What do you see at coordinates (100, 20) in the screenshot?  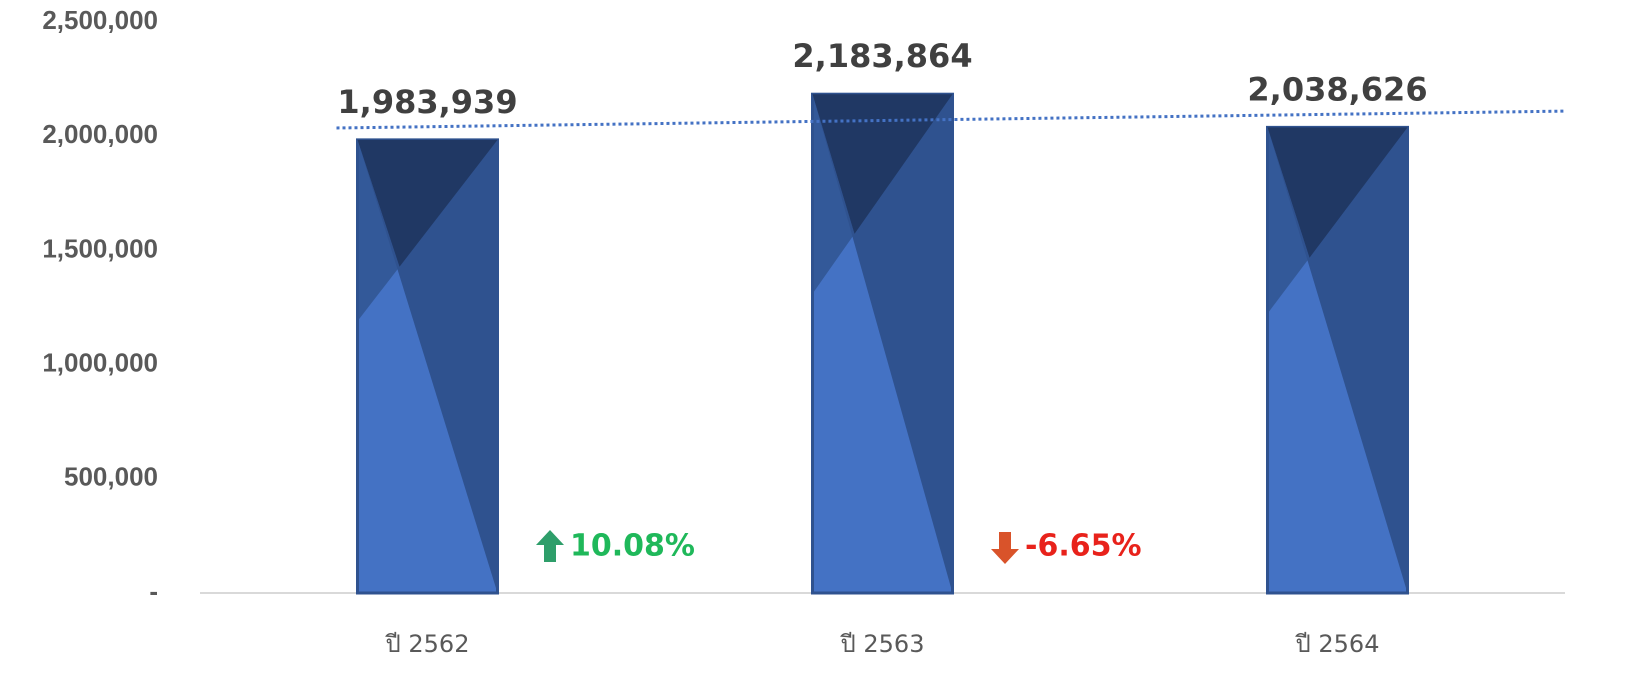 I see `y-tick-label: 2,500,000` at bounding box center [100, 20].